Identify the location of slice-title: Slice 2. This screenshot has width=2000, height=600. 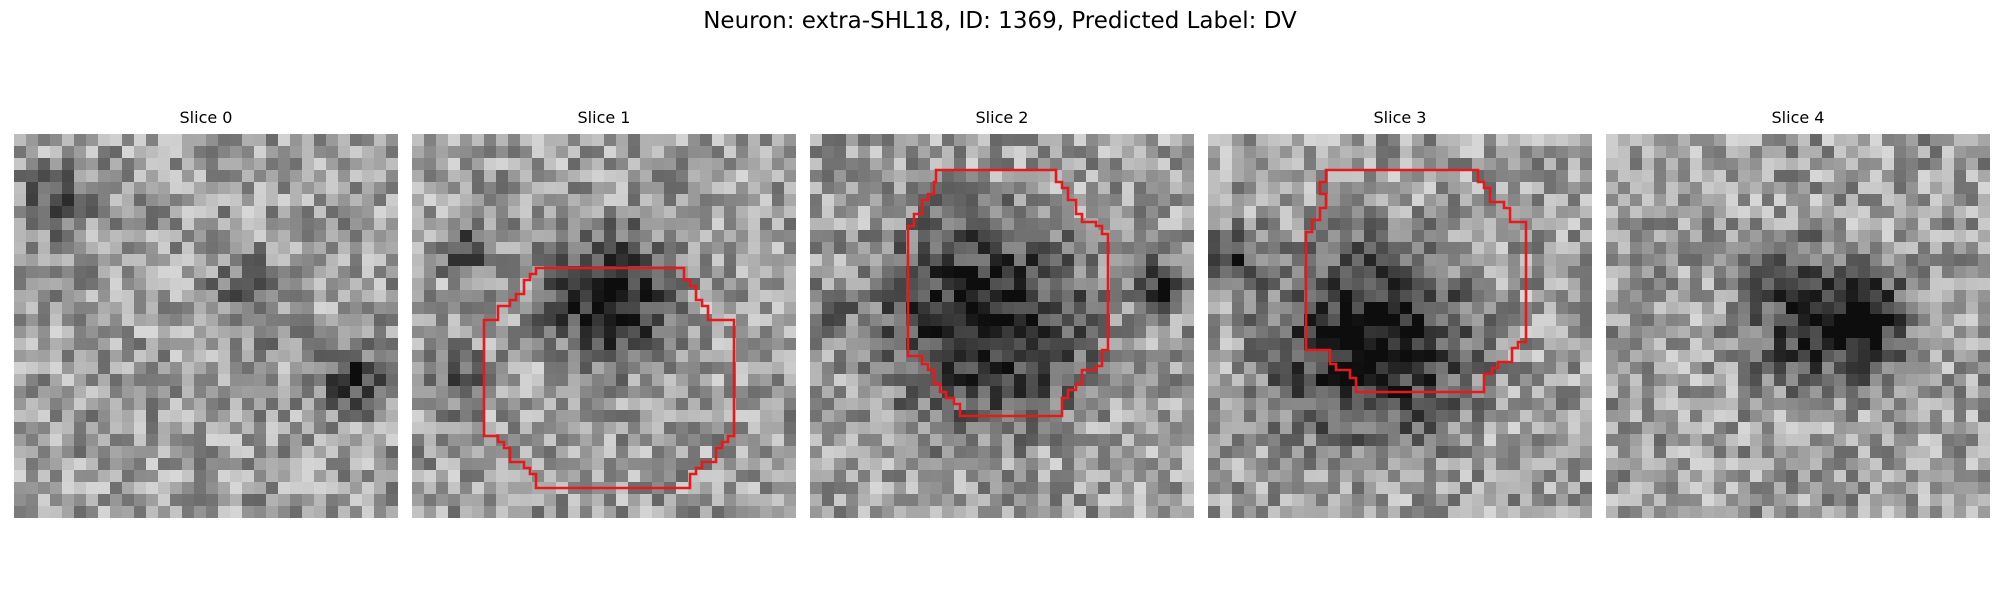
(1002, 117).